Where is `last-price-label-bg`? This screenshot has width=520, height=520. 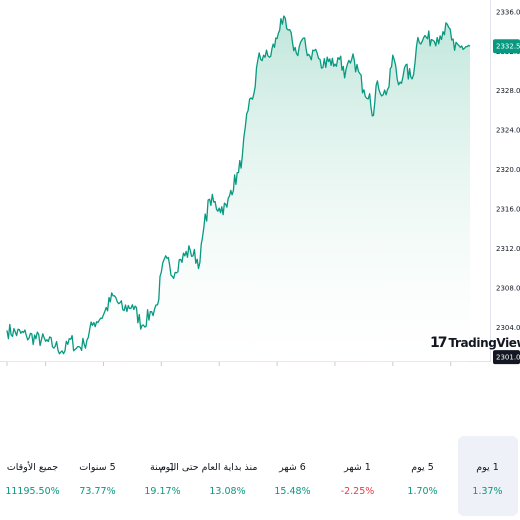
last-price-label-bg is located at coordinates (506, 46).